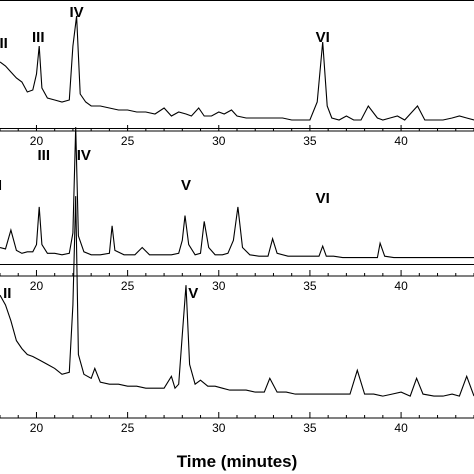  I want to click on peak-label-i: I, so click(1, 185).